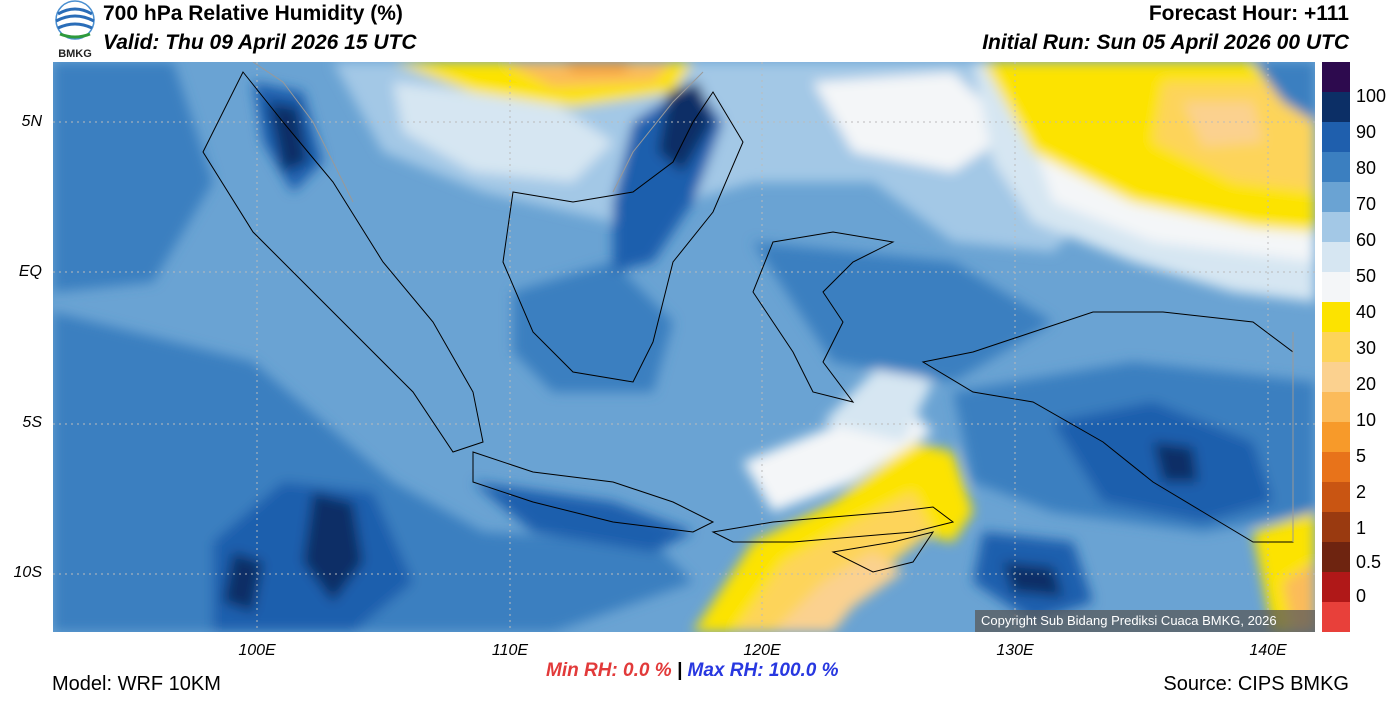 Image resolution: width=1400 pixels, height=709 pixels. Describe the element at coordinates (31, 121) in the screenshot. I see `lat-label-5n: 5N` at that location.